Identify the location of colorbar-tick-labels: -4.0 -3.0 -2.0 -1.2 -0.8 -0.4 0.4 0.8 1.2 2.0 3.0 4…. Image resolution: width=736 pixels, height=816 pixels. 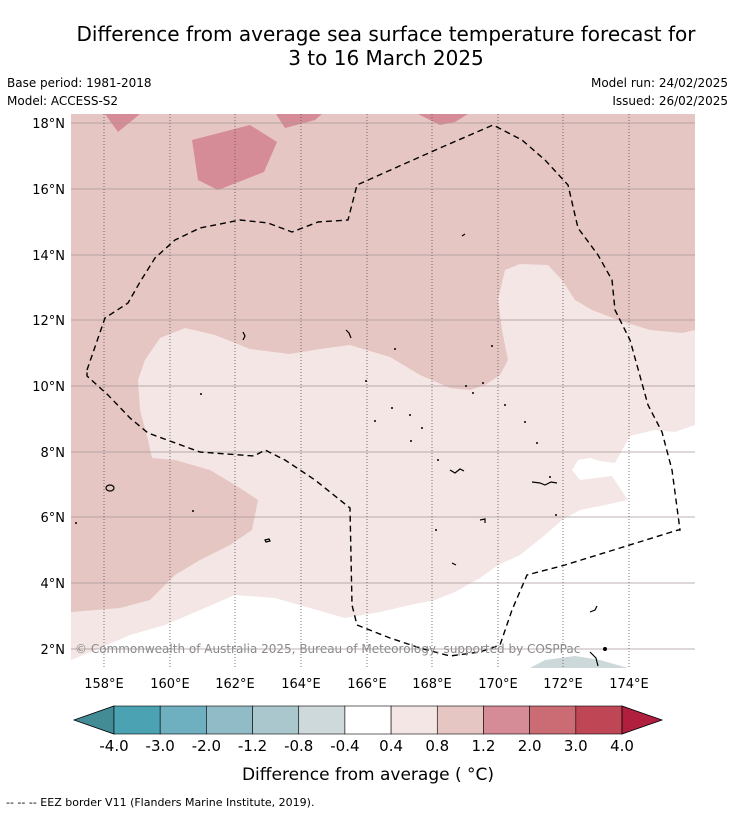
(366, 746).